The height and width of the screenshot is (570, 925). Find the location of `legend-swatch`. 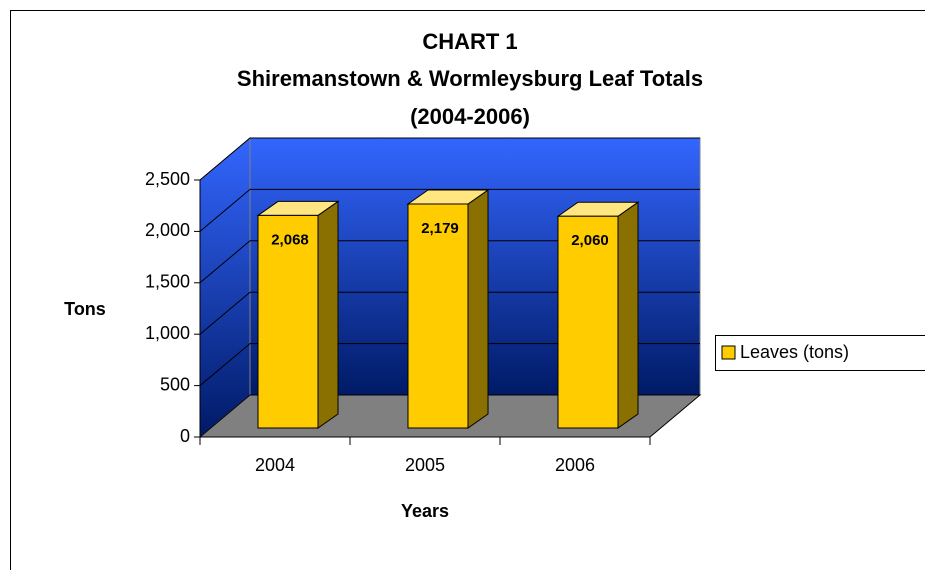

legend-swatch is located at coordinates (728, 352).